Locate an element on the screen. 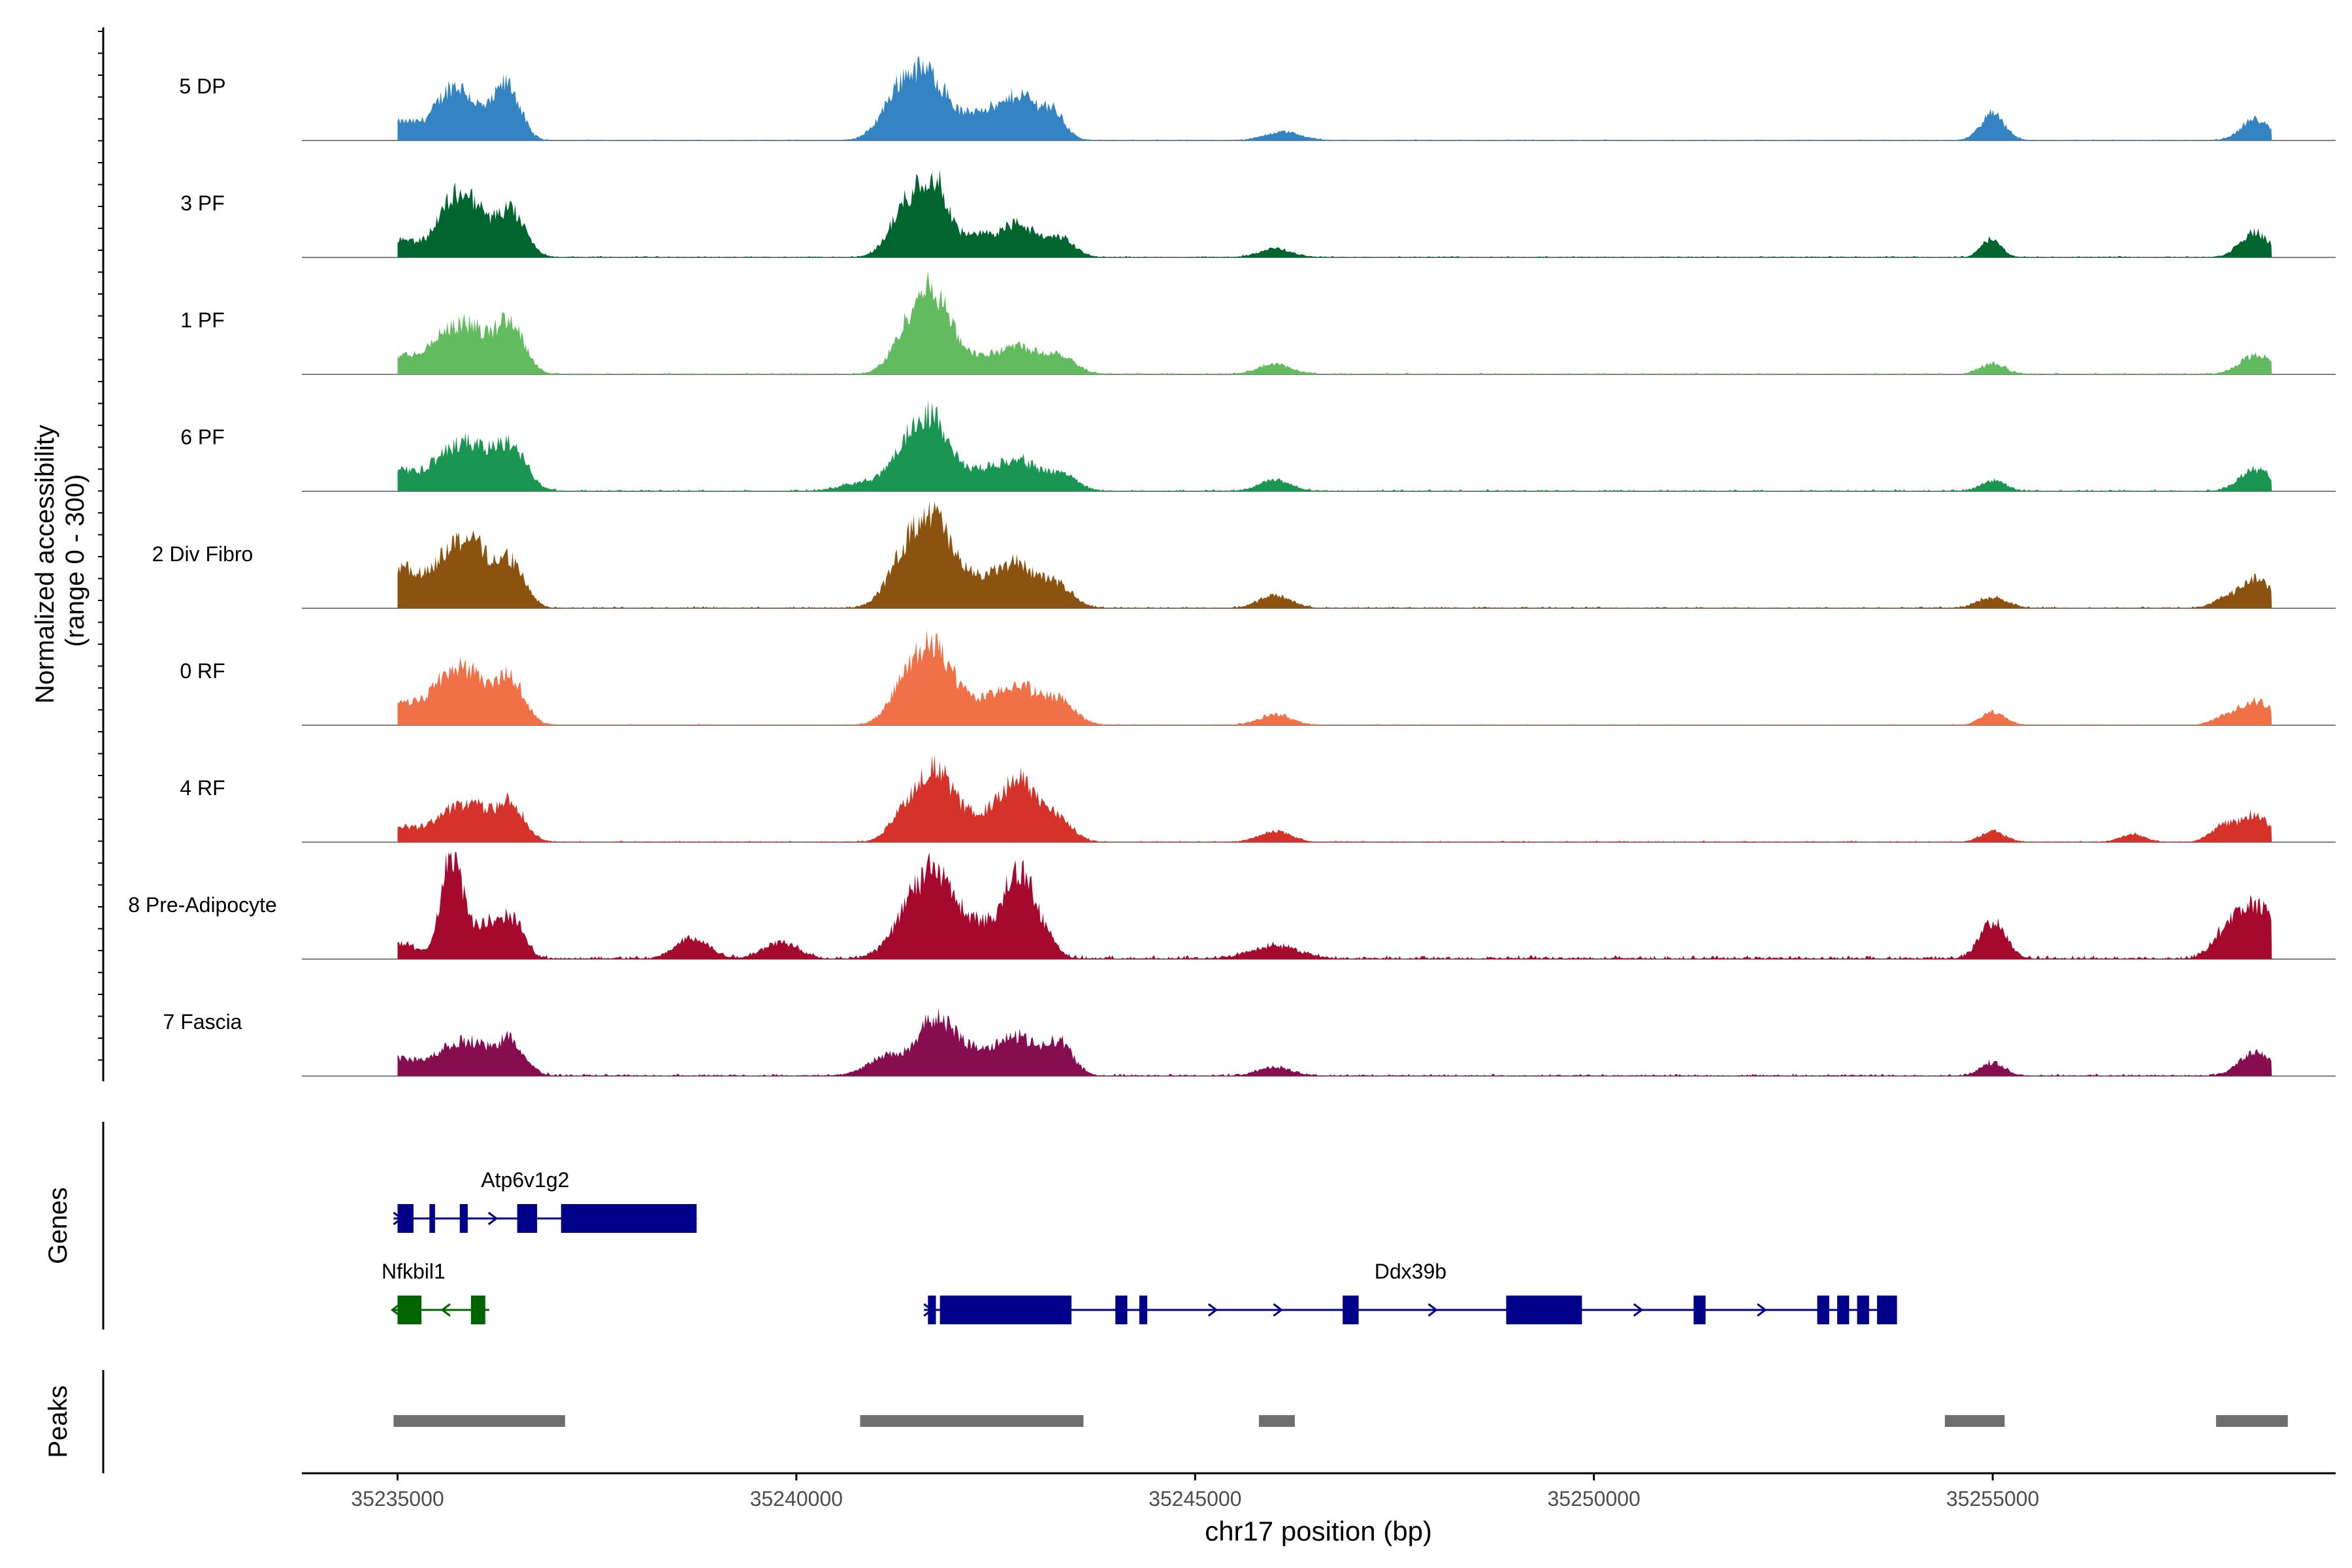  track-label: 0 RF is located at coordinates (202, 671).